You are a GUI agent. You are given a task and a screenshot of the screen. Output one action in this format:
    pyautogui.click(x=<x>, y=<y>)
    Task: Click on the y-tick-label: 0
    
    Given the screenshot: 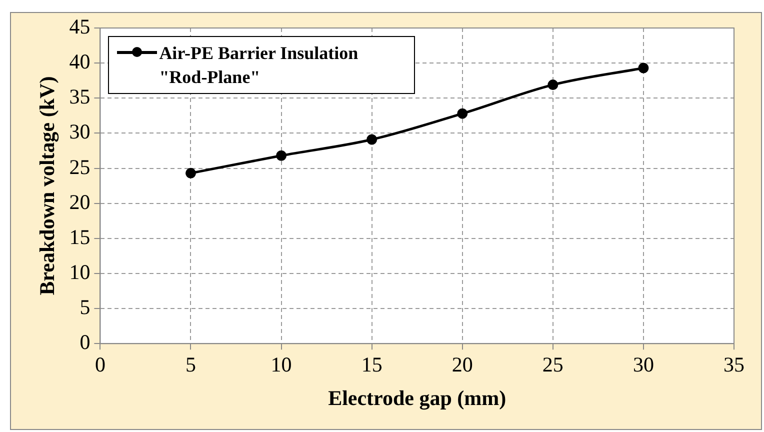 What is the action you would take?
    pyautogui.click(x=85, y=342)
    